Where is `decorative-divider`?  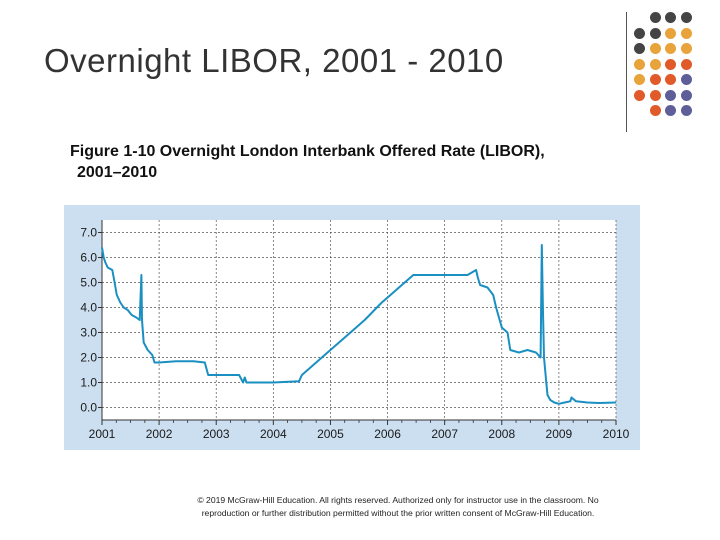 decorative-divider is located at coordinates (626, 72).